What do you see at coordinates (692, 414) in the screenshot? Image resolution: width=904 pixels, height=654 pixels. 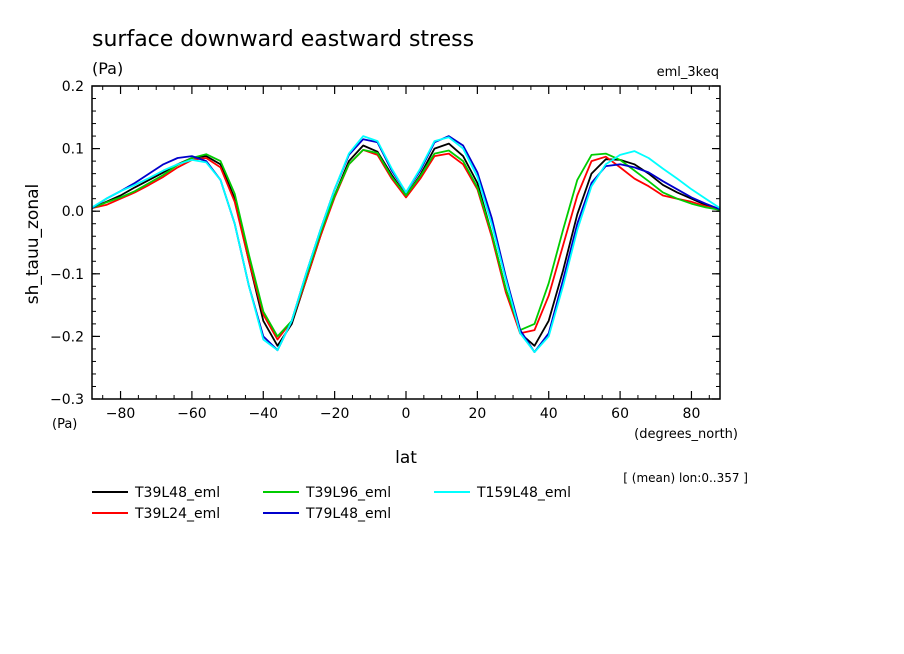 I see `x-tick-label: 80` at bounding box center [692, 414].